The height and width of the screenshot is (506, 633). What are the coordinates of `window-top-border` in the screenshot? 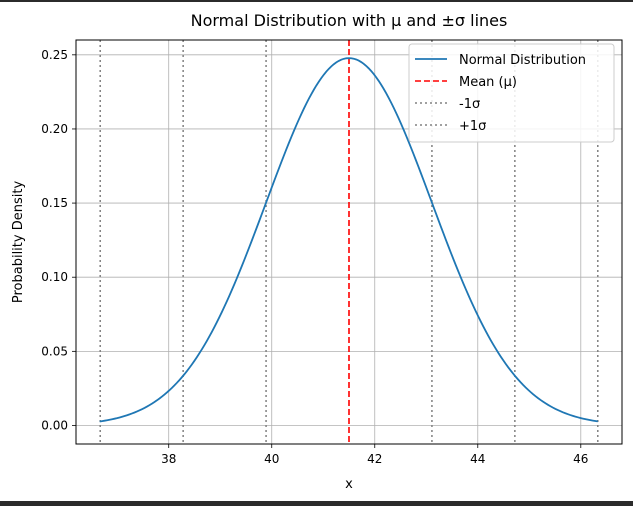 It's located at (316, 1).